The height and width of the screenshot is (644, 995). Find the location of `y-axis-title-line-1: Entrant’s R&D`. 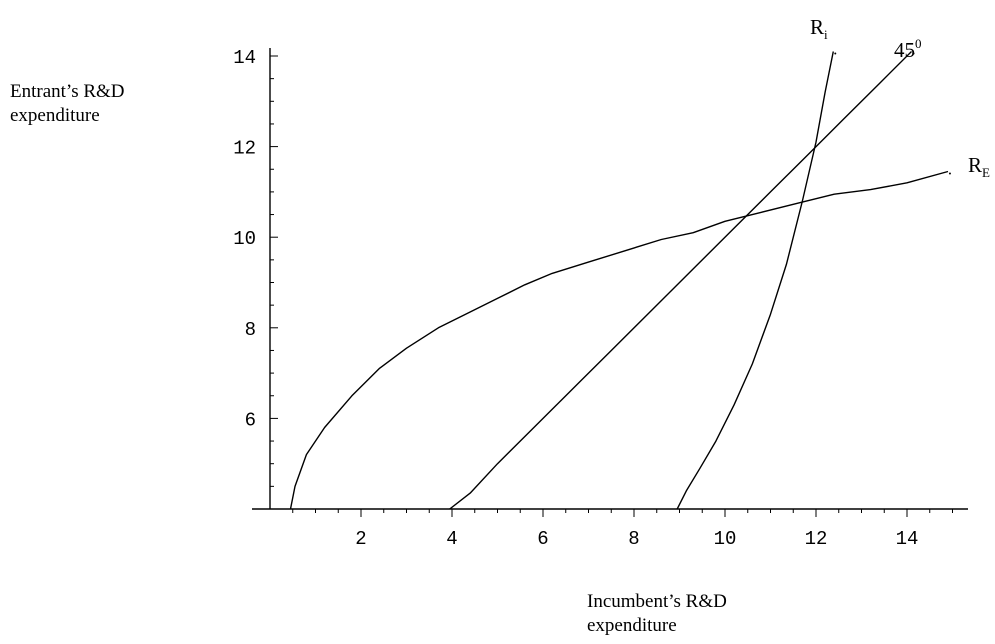

y-axis-title-line-1: Entrant’s R&D is located at coordinates (67, 91).